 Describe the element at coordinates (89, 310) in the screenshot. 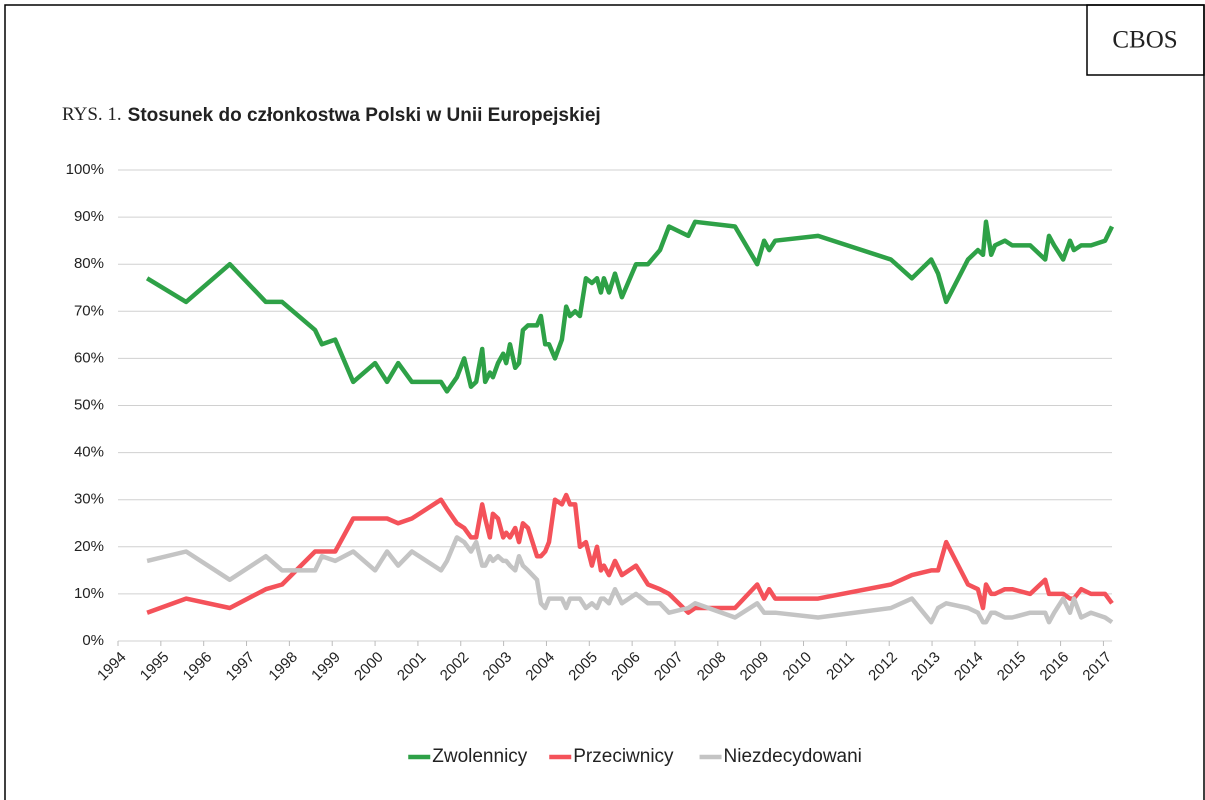

I see `y-tick-label: 70%` at that location.